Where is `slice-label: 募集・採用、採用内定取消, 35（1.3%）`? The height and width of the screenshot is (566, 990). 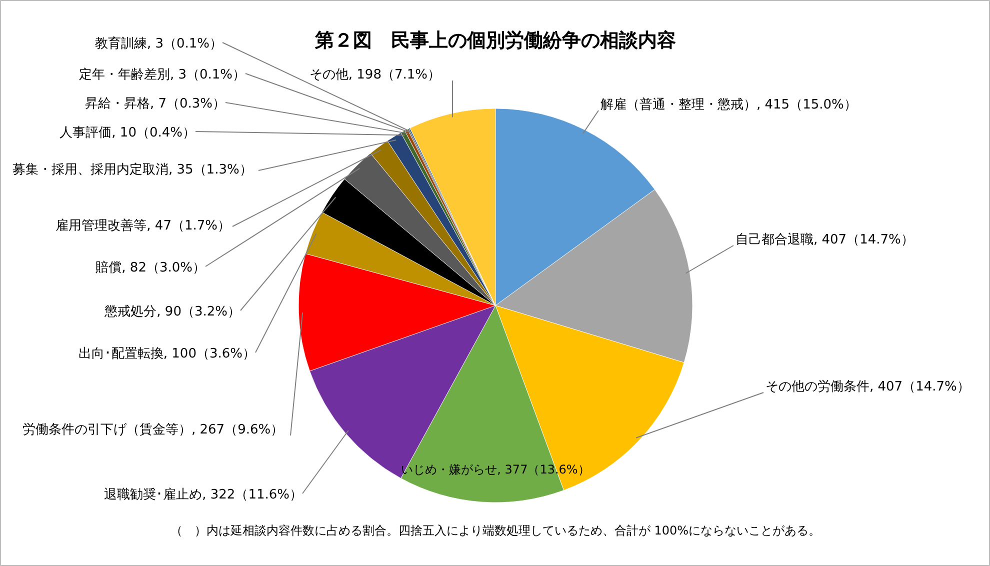 slice-label: 募集・採用、採用内定取消, 35（1.3%） is located at coordinates (132, 170).